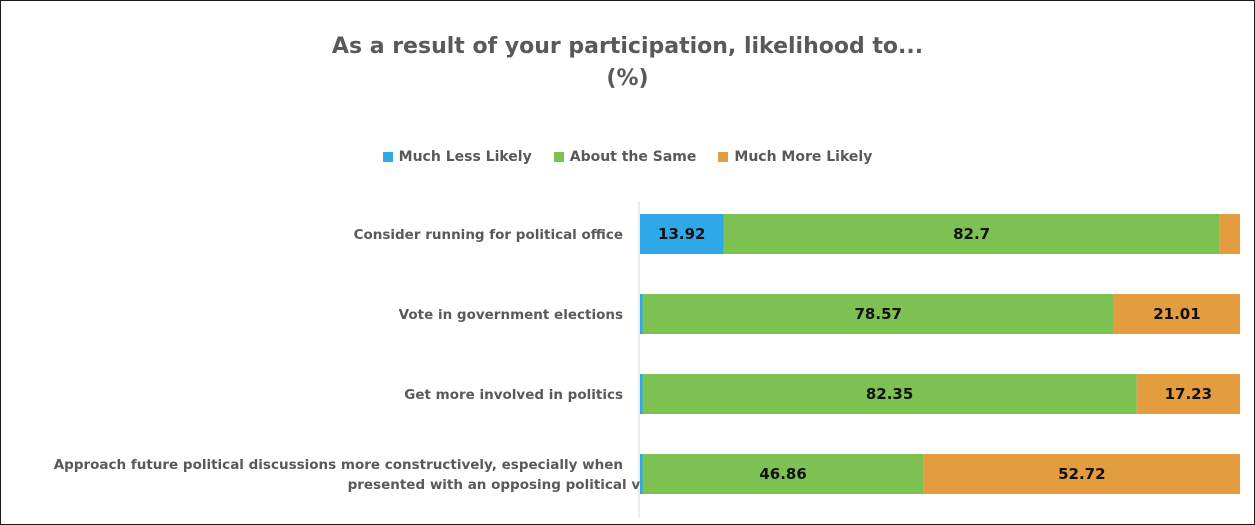  I want to click on data-label: 82.35, so click(889, 394).